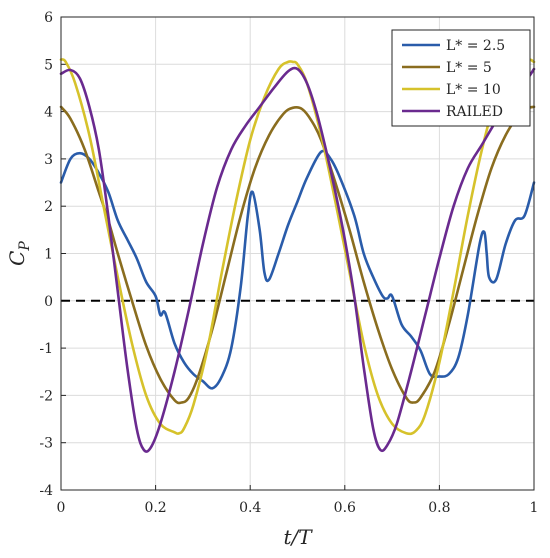  Describe the element at coordinates (250, 508) in the screenshot. I see `x-tick-label: 0.4` at that location.